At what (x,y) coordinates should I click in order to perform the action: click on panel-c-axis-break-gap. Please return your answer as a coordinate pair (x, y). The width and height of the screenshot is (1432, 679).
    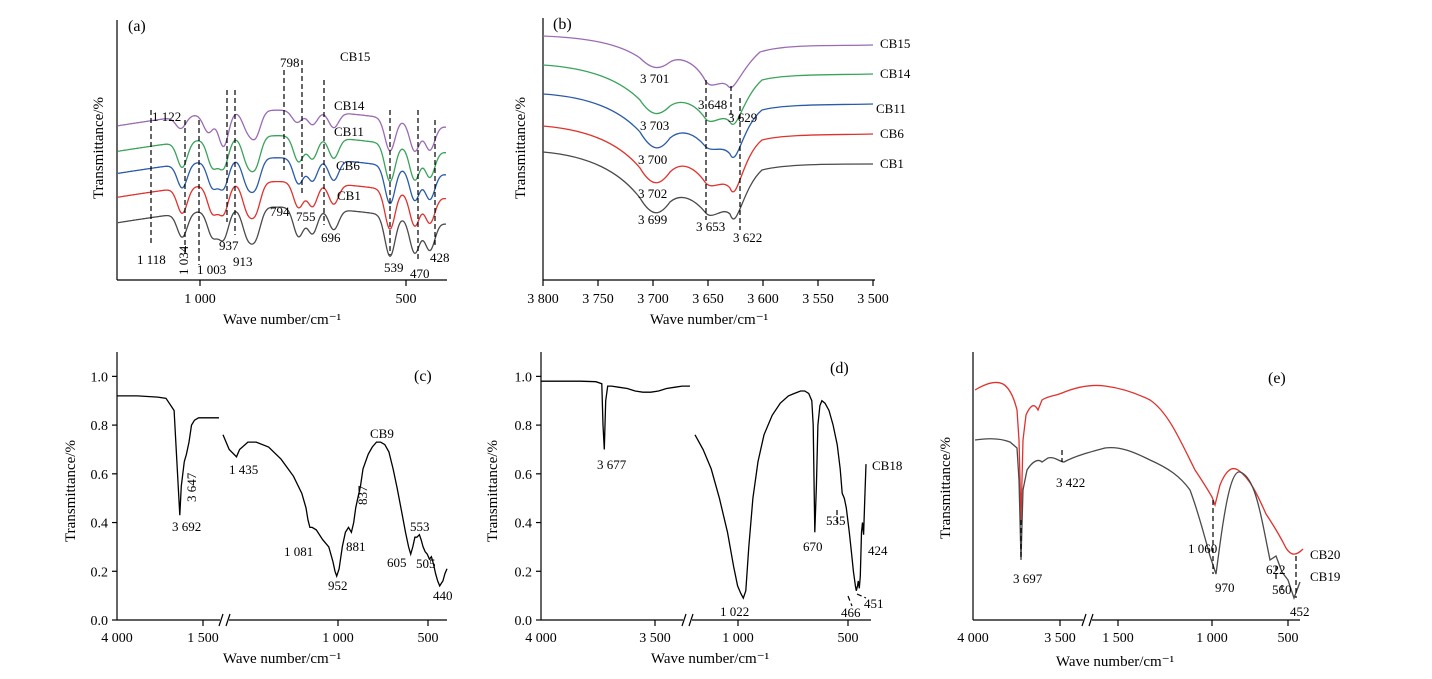
    Looking at the image, I should click on (224, 620).